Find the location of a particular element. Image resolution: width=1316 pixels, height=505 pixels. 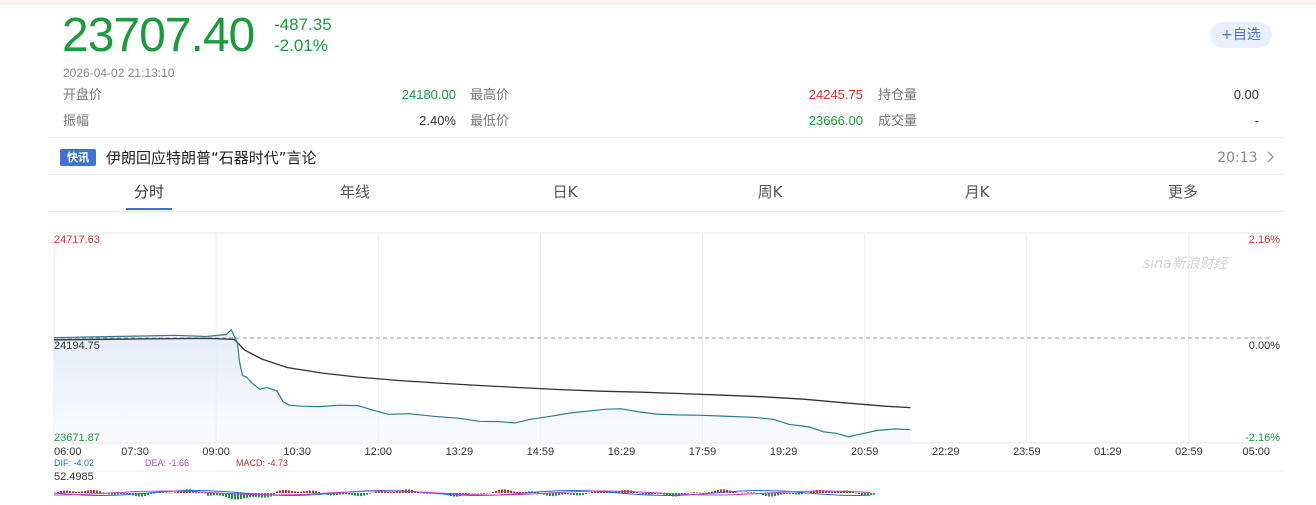

x-tick-label: 10:30 is located at coordinates (297, 452).